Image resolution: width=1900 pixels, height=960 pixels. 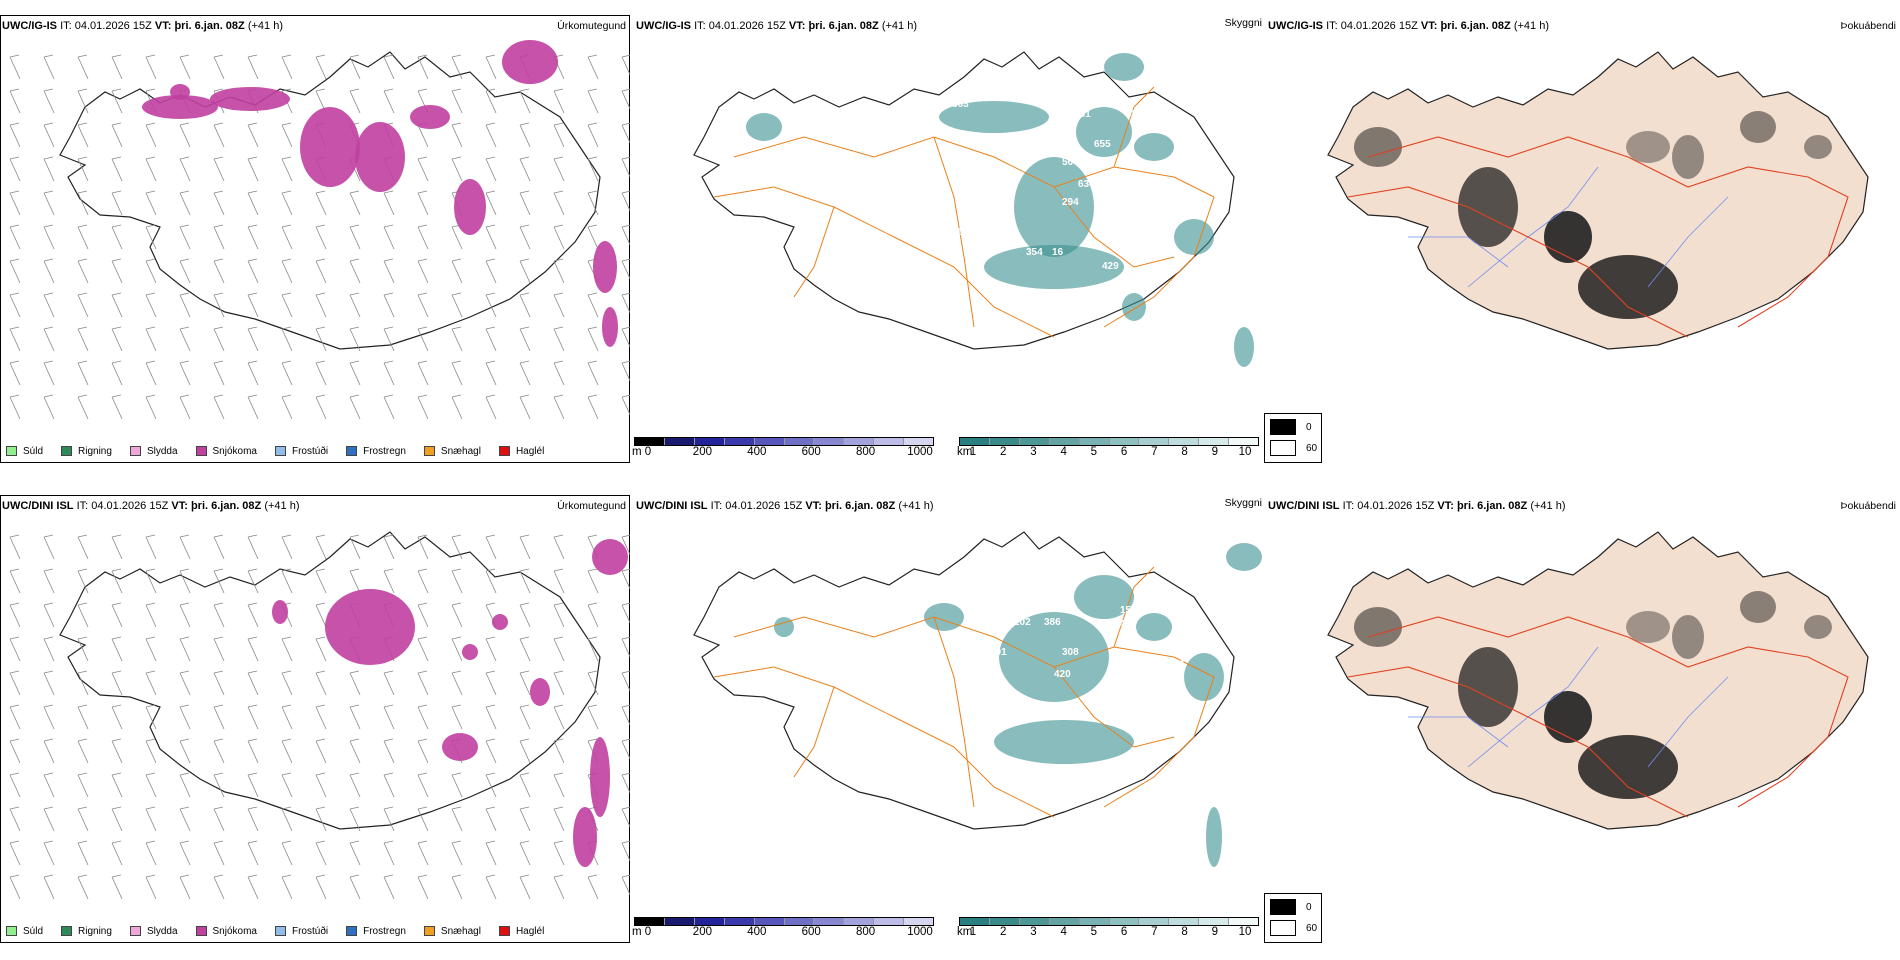 I want to click on visibility-scale: 1 2 3 4 5 6 7 8 9 10 km, so click(x=1108, y=928).